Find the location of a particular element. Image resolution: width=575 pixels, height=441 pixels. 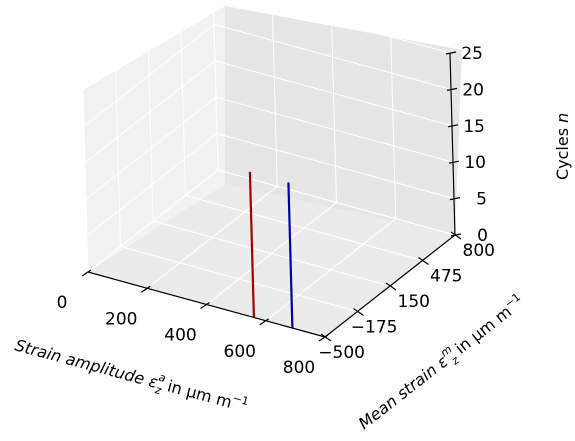

z-axis-title: Cycles n is located at coordinates (562, 146).